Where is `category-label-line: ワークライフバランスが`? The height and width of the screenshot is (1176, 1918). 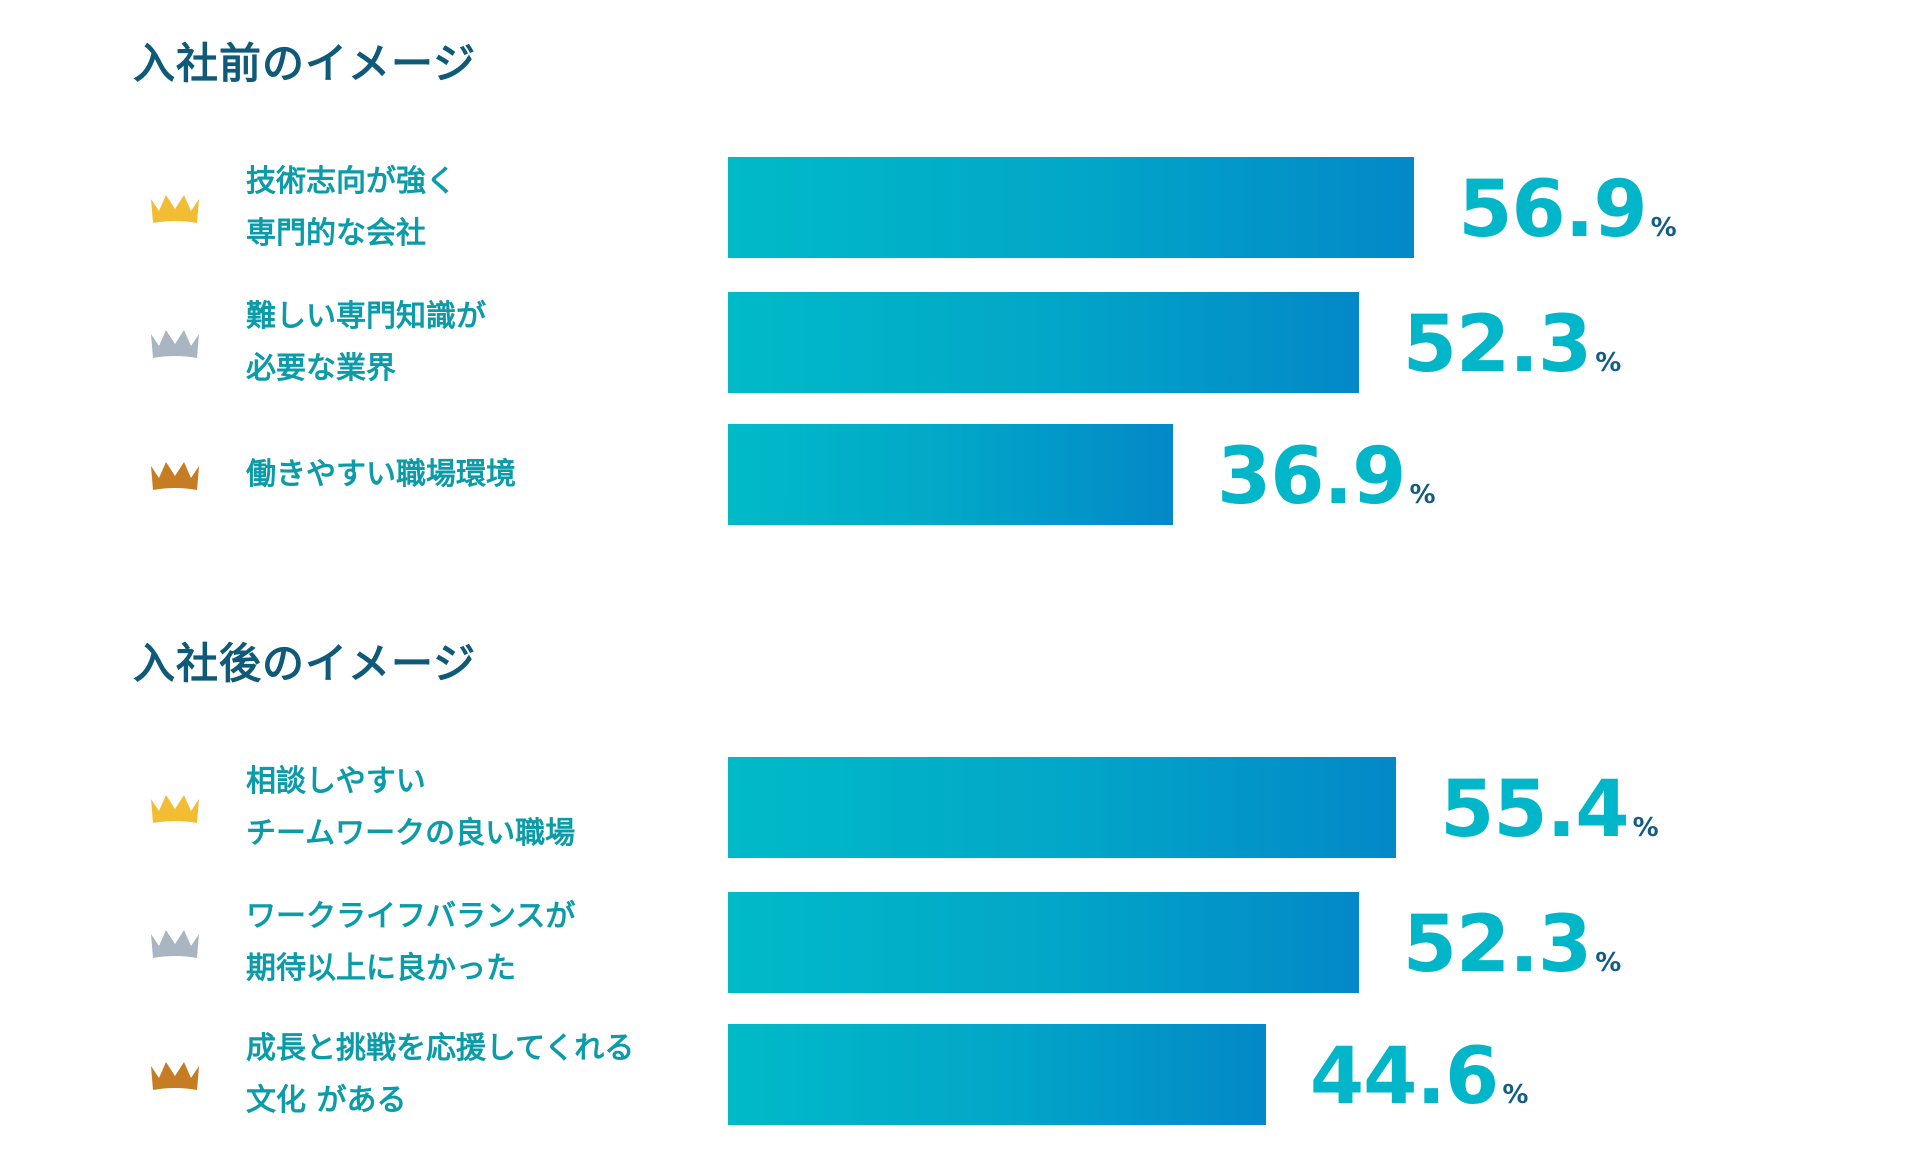 category-label-line: ワークライフバランスが is located at coordinates (411, 916).